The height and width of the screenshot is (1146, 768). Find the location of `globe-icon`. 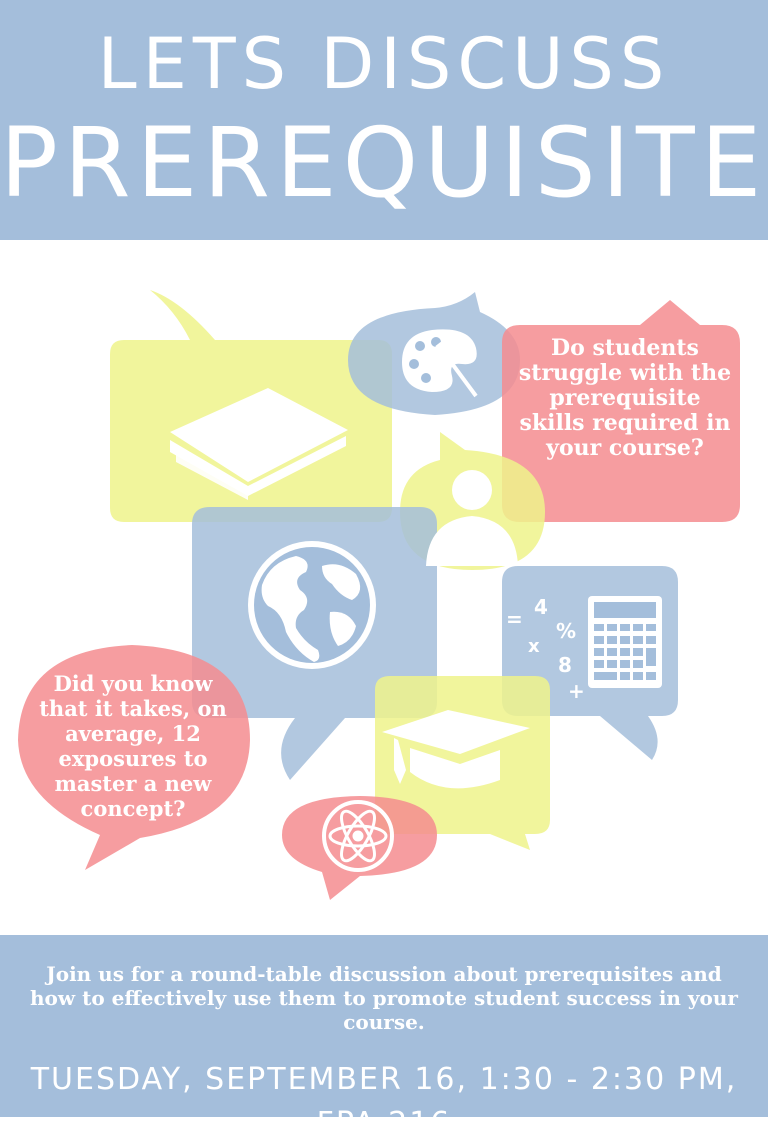

globe-icon is located at coordinates (312, 605).